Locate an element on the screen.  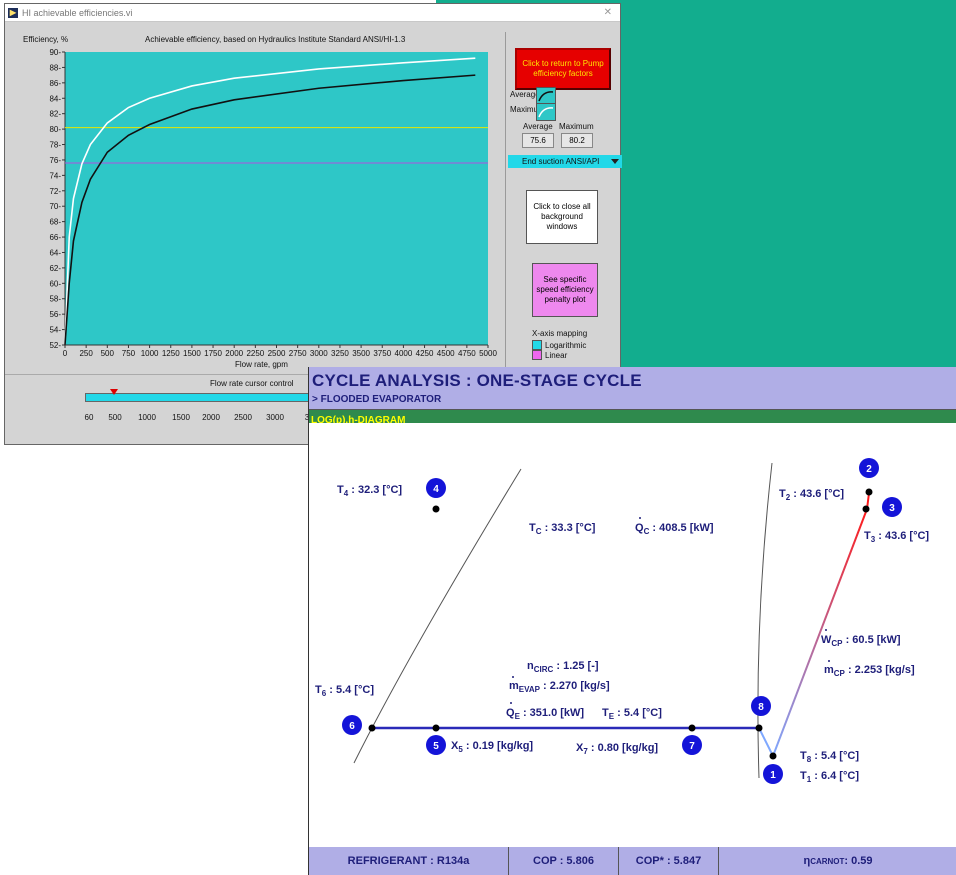
slider-title: Flow rate cursor control is located at coordinates (252, 383).